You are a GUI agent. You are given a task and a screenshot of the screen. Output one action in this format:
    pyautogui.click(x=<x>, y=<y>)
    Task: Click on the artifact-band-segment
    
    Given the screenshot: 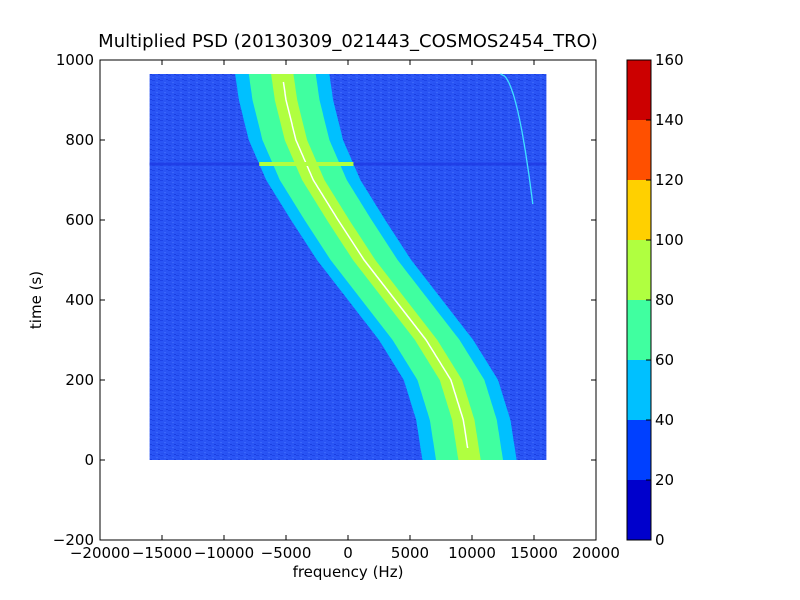 What is the action you would take?
    pyautogui.click(x=306, y=164)
    